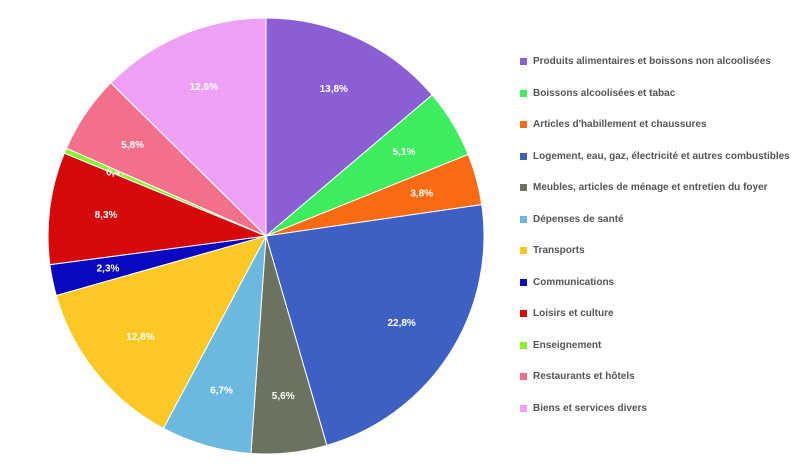  I want to click on legend-item: Dépenses de santé, so click(655, 220).